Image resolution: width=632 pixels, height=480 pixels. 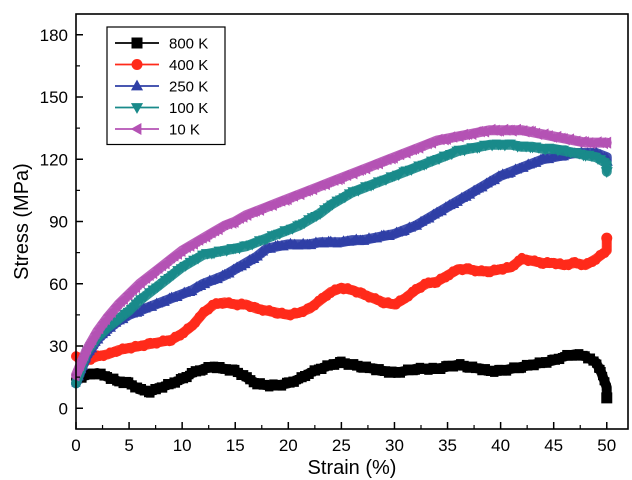 What do you see at coordinates (161, 65) in the screenshot?
I see `legend-entry: 400 K` at bounding box center [161, 65].